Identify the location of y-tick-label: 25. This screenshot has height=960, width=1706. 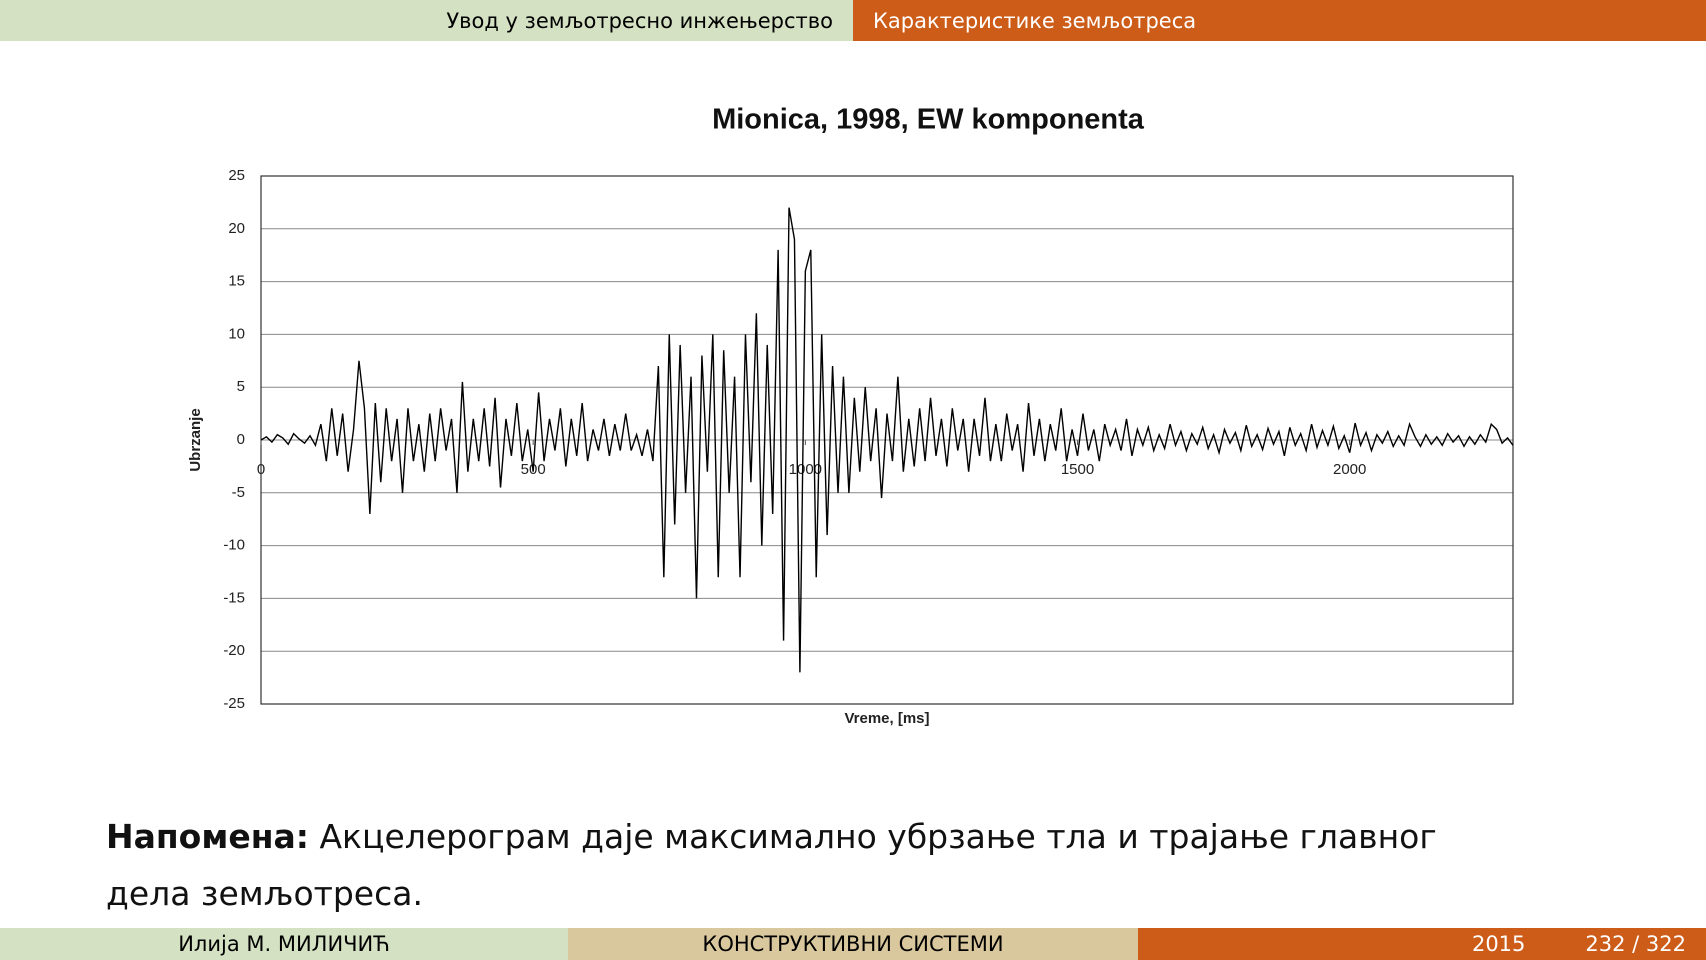
(236, 175).